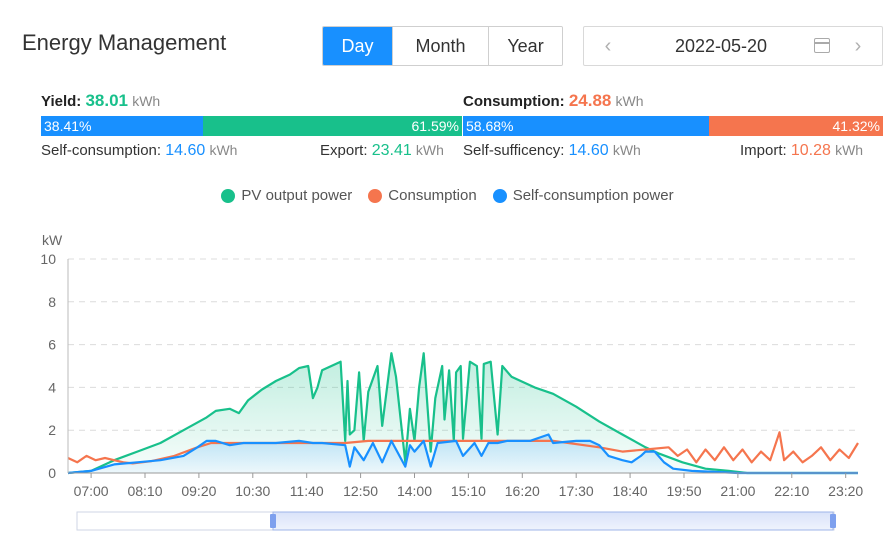 This screenshot has width=895, height=544. Describe the element at coordinates (252, 491) in the screenshot. I see `x-tick-label: 10:30` at that location.